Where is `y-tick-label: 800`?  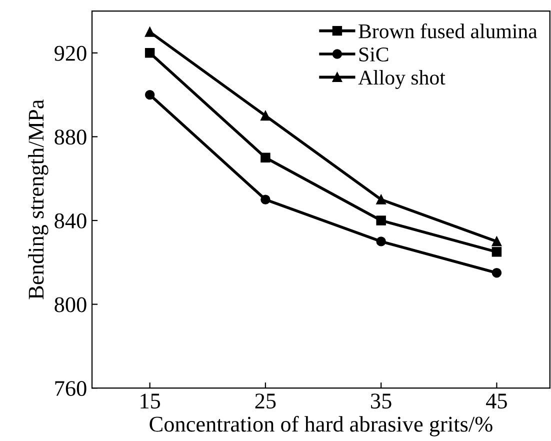 y-tick-label: 800 is located at coordinates (70, 304).